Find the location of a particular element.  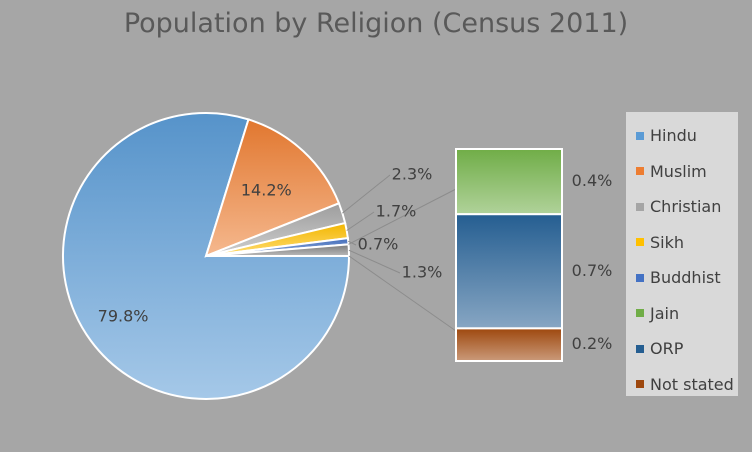

pie-label-other-jain-orp-not-stated: 1.3% is located at coordinates (422, 272).